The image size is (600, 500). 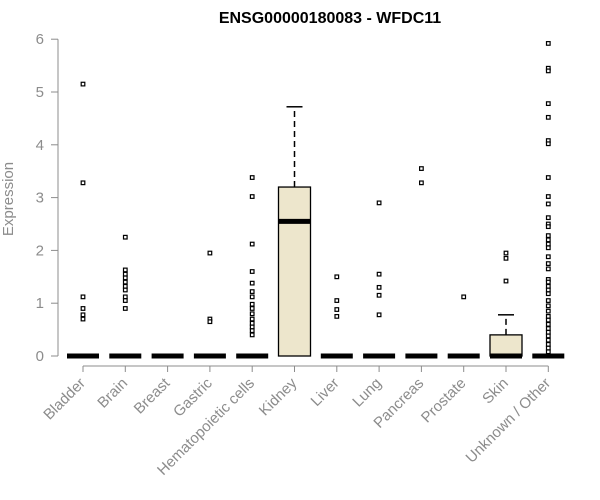 I want to click on x-tick-label: Prostate, so click(x=444, y=401).